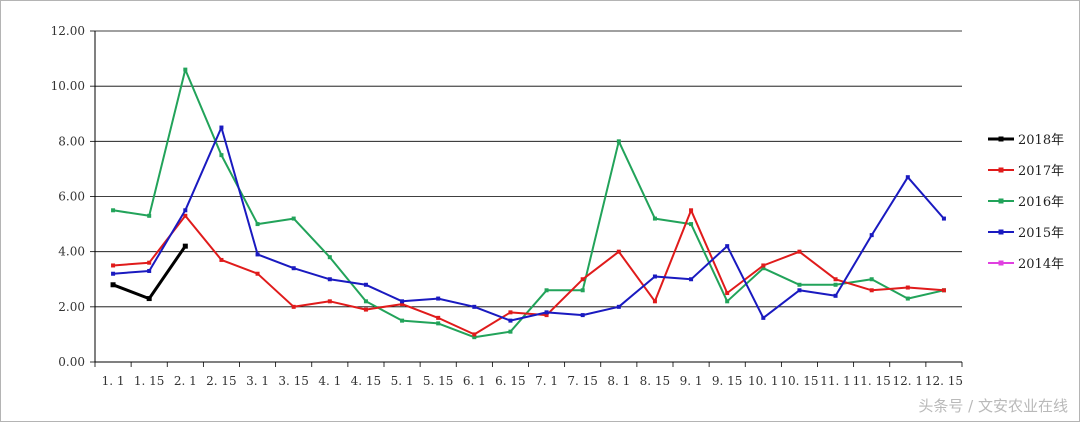 Image resolution: width=1080 pixels, height=422 pixels. I want to click on legend: 2018年 2017年 2016年 2015年 2014年, so click(1026, 202).